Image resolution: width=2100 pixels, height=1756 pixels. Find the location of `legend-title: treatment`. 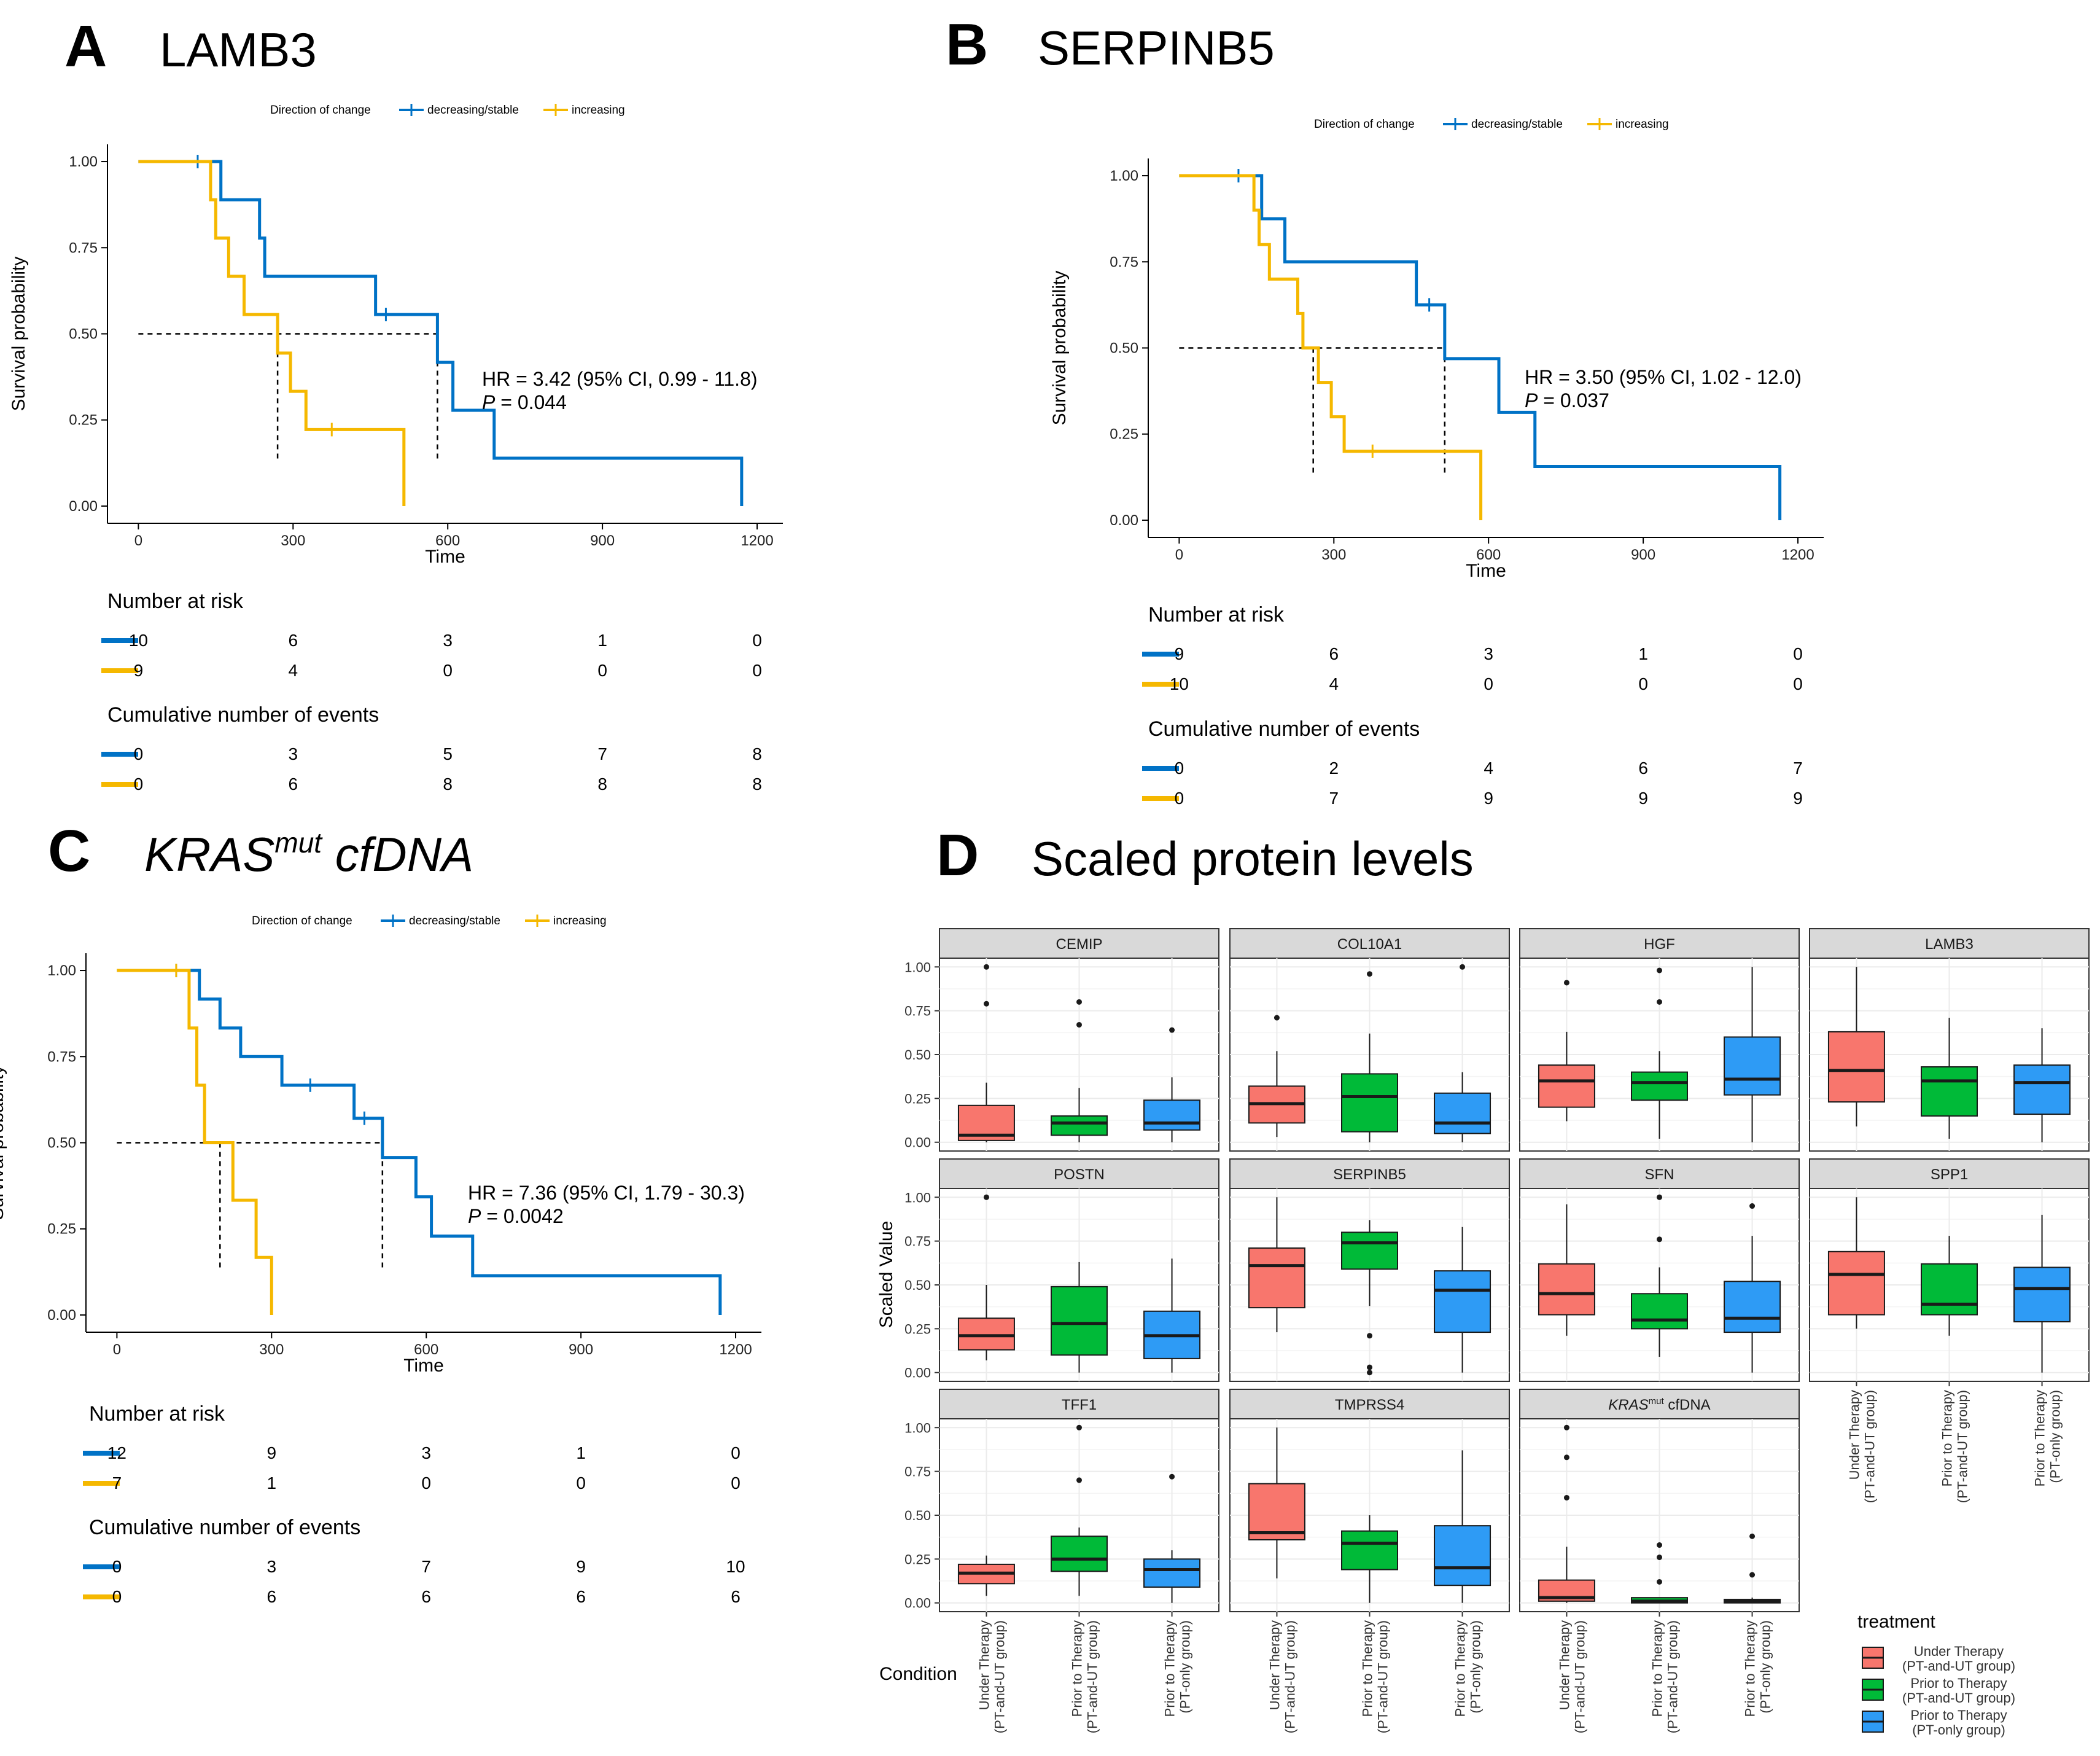

legend-title: treatment is located at coordinates (1896, 1622).